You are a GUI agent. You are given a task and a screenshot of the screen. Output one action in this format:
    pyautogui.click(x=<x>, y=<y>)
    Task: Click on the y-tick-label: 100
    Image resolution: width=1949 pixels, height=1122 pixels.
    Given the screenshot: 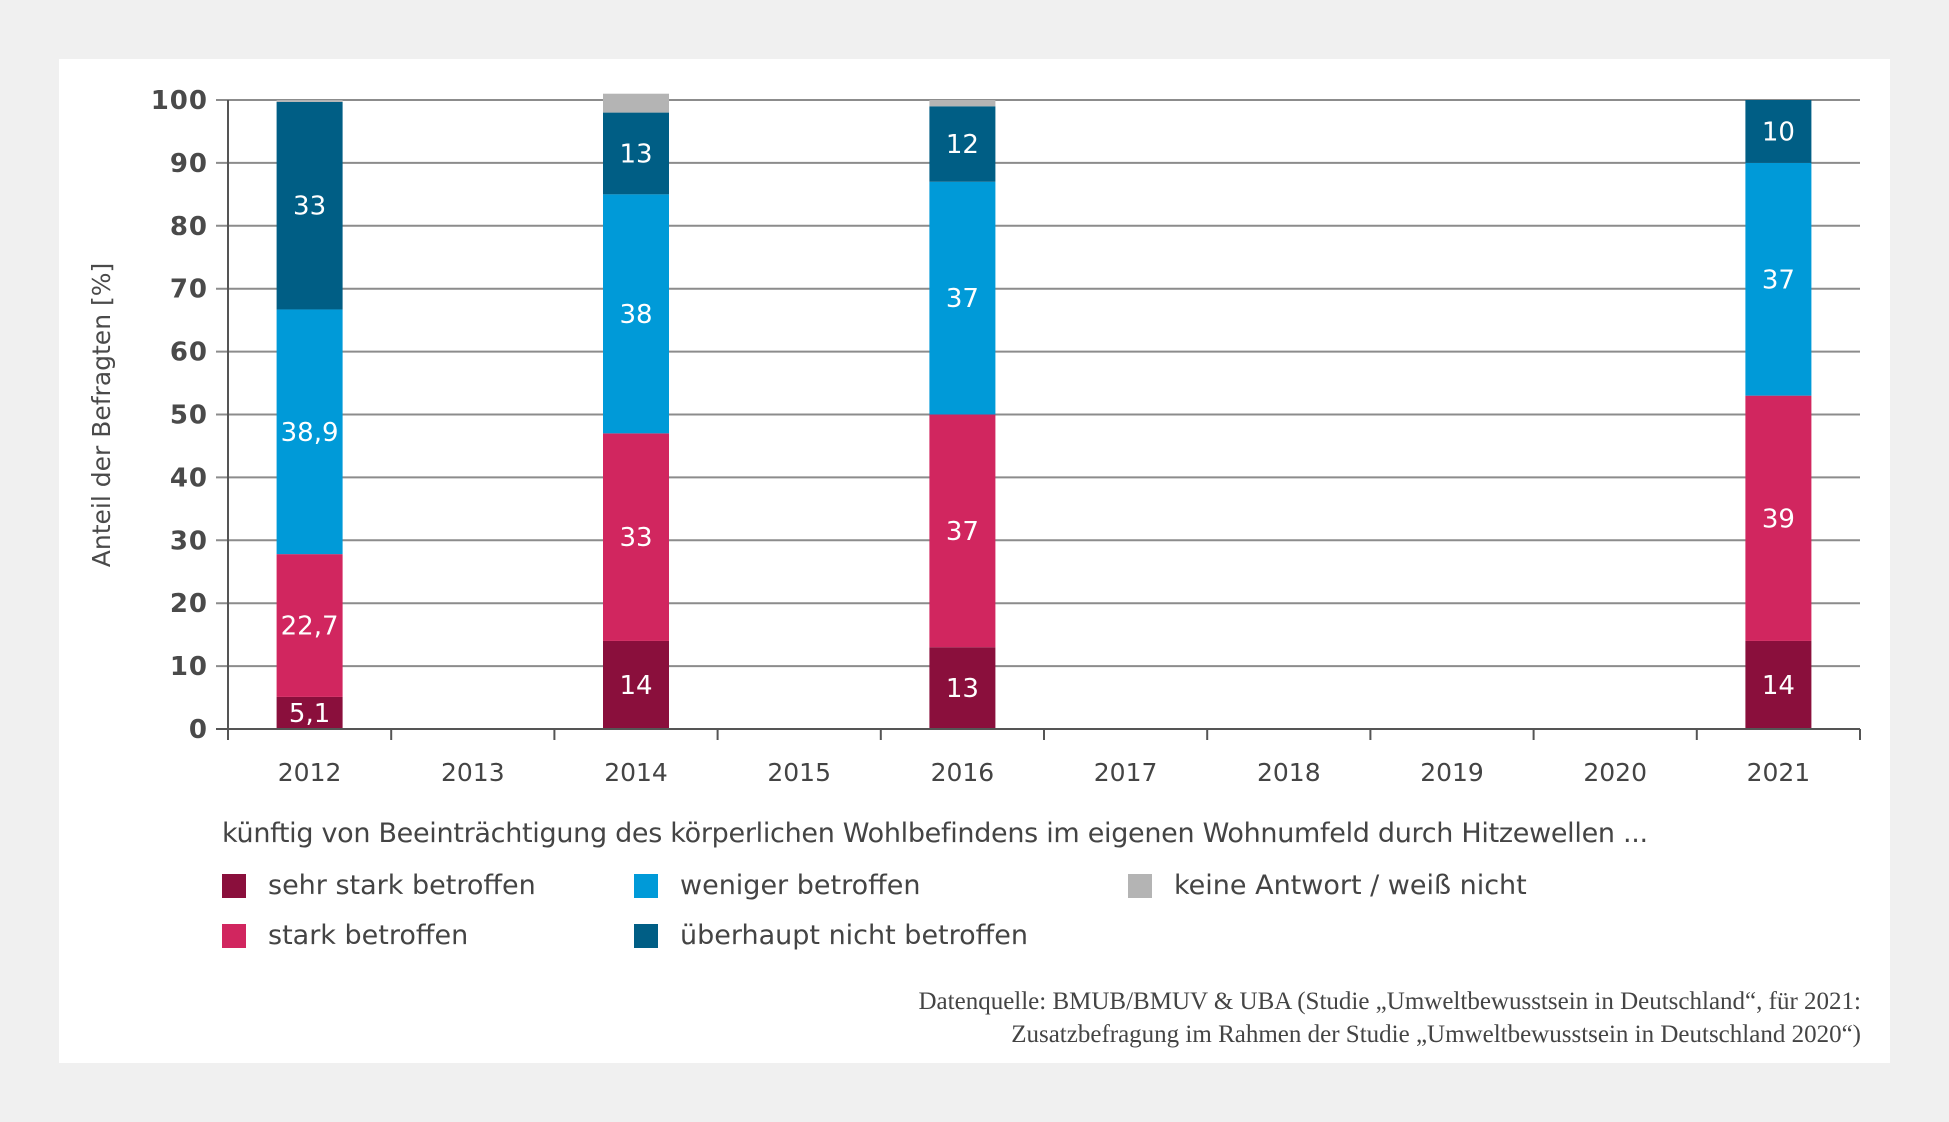 What is the action you would take?
    pyautogui.click(x=179, y=101)
    